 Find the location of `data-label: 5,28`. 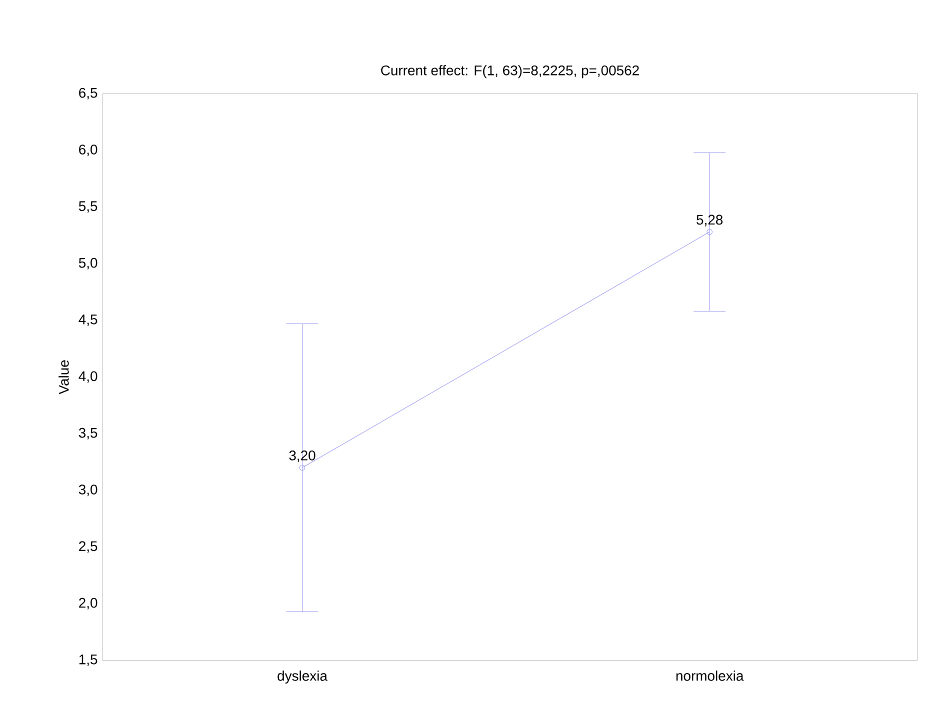

data-label: 5,28 is located at coordinates (709, 220).